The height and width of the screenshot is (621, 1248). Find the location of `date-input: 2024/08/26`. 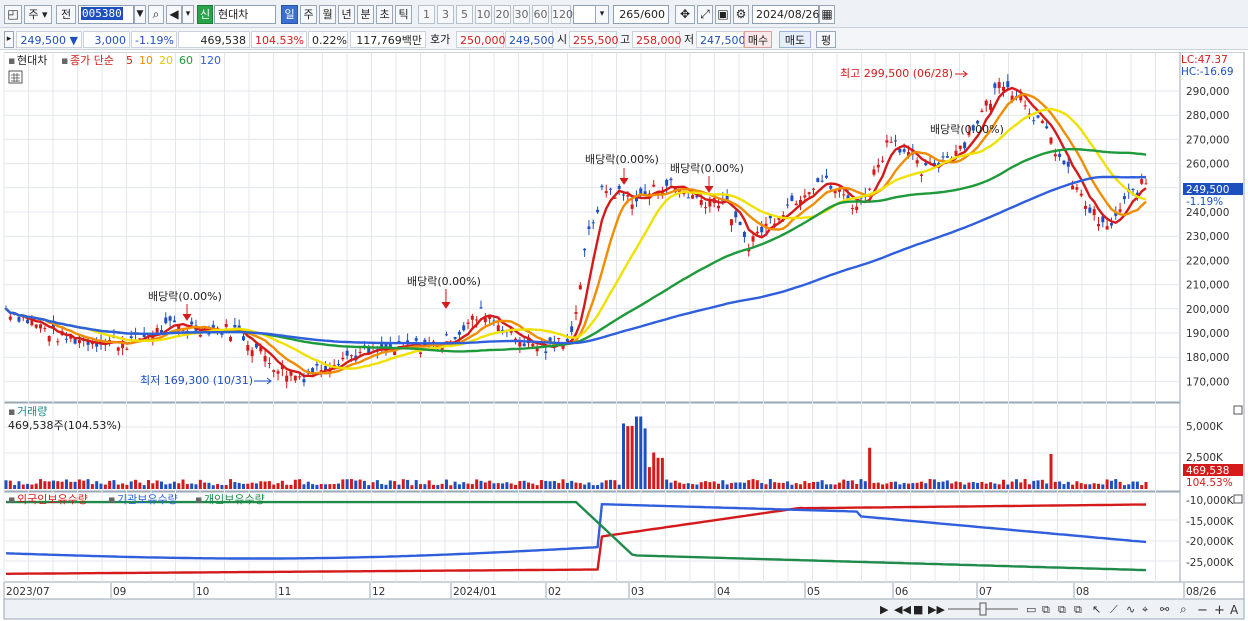

date-input: 2024/08/26 is located at coordinates (785, 14).